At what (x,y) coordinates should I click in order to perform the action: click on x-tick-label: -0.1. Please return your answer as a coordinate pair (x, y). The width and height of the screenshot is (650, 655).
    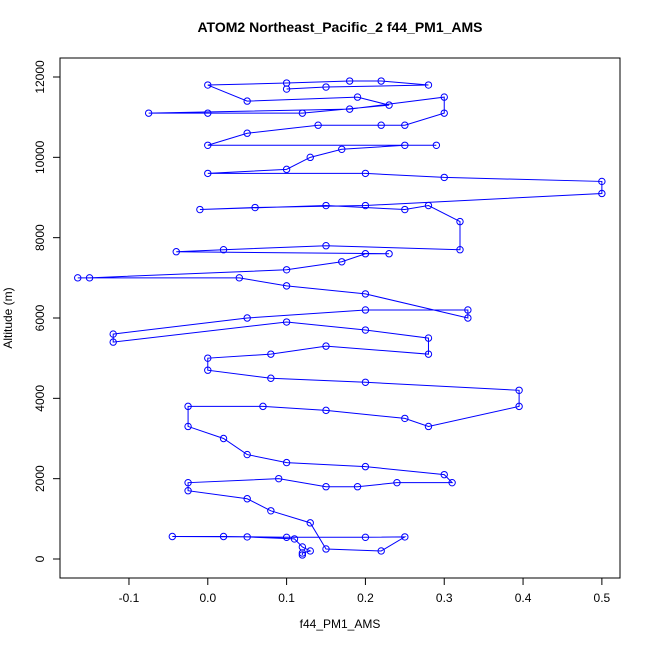
    Looking at the image, I should click on (129, 598).